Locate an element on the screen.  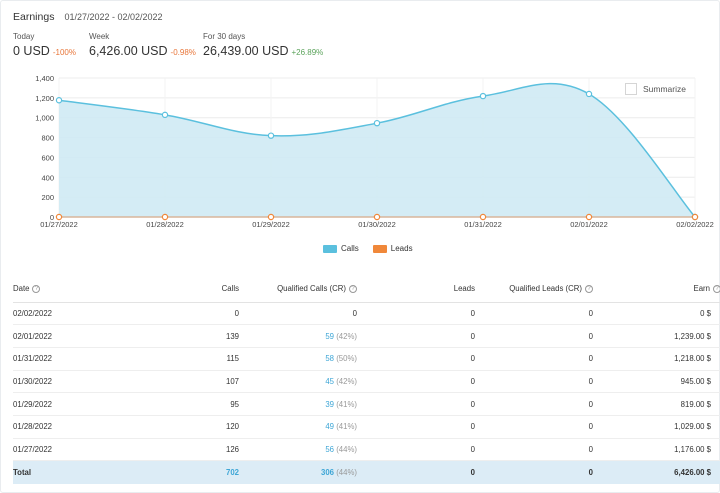
summarize-label: Summarize is located at coordinates (664, 89).